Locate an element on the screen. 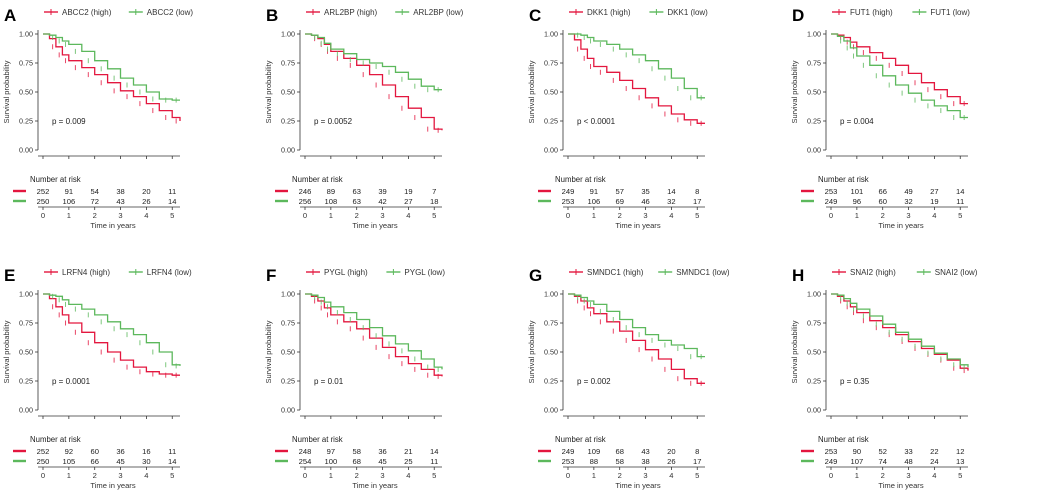 The image size is (1059, 501). risk-count-low: 46 is located at coordinates (645, 201).